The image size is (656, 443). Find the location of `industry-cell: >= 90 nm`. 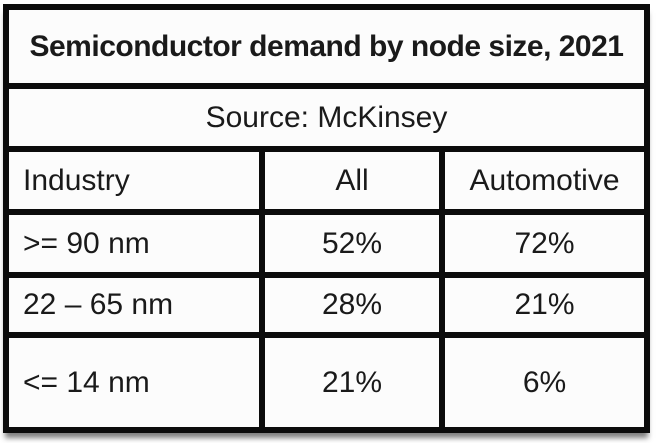

industry-cell: >= 90 nm is located at coordinates (86, 243).